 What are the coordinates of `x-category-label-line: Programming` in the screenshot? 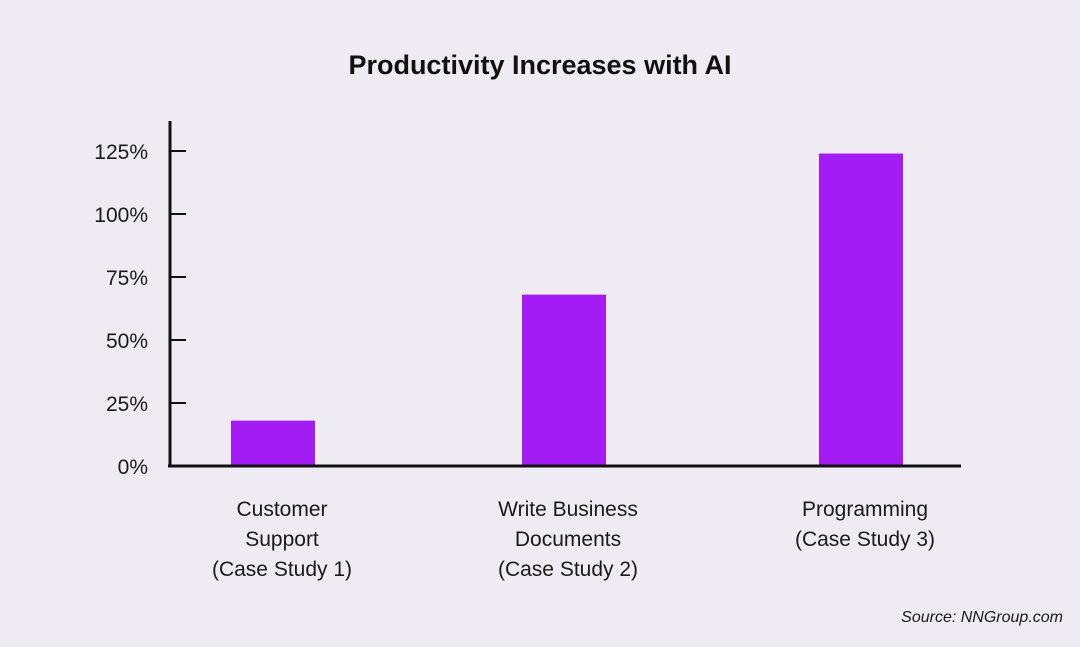 It's located at (865, 509).